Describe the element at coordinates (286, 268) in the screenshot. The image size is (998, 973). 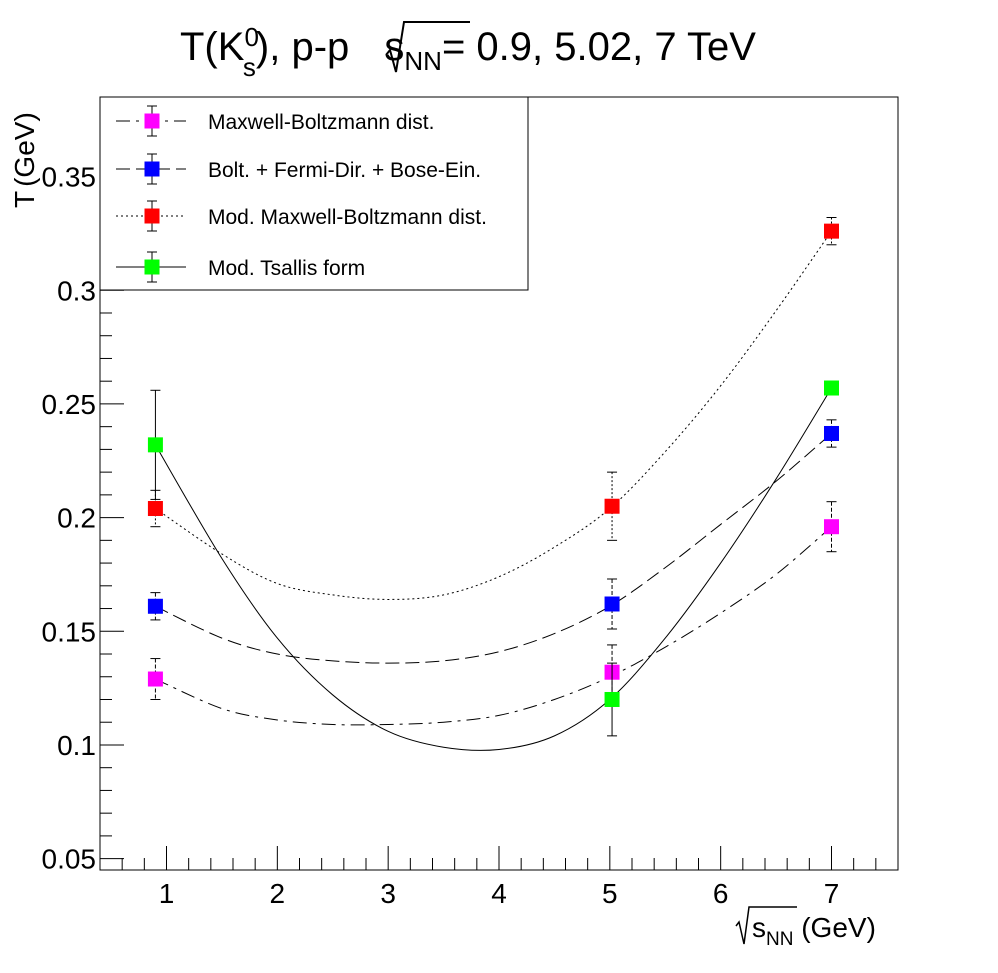
I see `legend-label: Mod. Tsallis form` at that location.